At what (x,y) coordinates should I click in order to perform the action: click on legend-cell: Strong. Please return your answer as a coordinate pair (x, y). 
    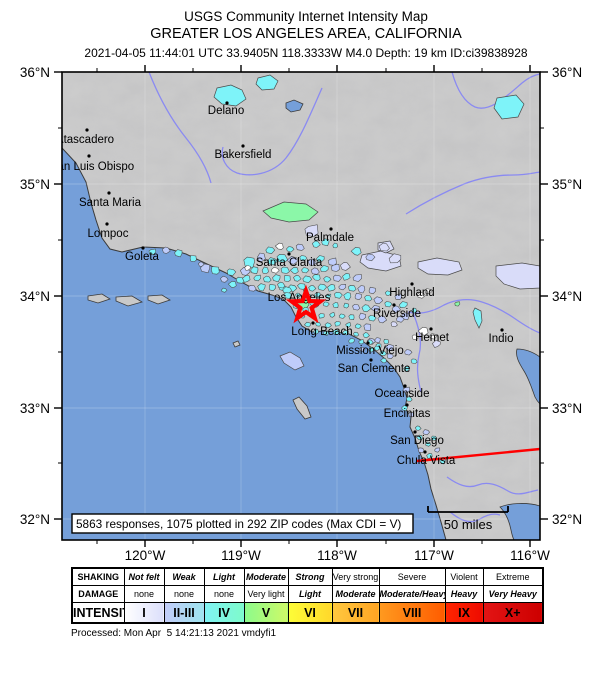
    Looking at the image, I should click on (310, 576).